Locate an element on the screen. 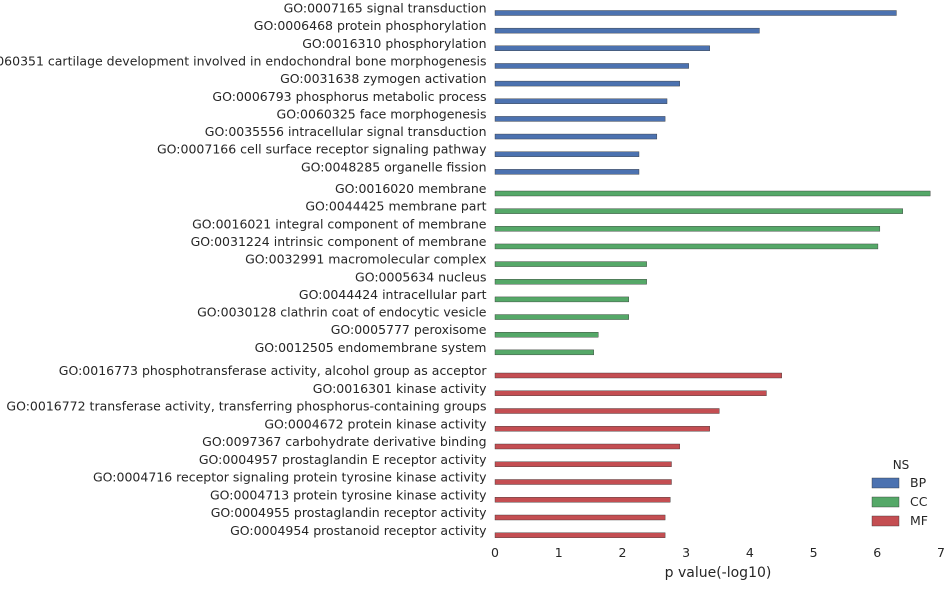 The height and width of the screenshot is (591, 952). x-tick-label: 2 is located at coordinates (622, 552).